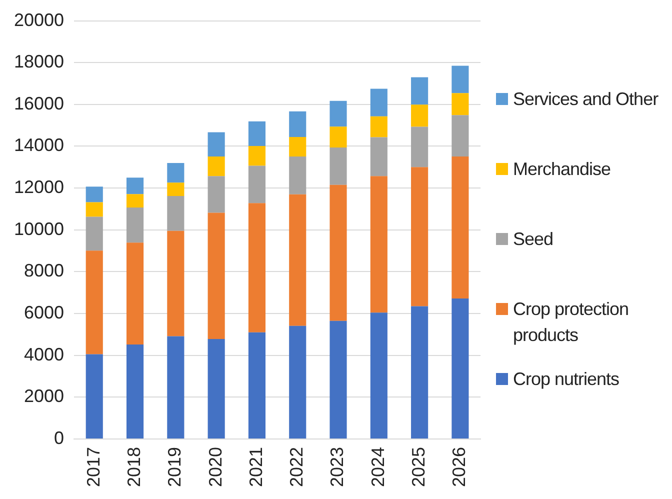 The width and height of the screenshot is (672, 499). I want to click on legend-label: Merchandise, so click(562, 169).